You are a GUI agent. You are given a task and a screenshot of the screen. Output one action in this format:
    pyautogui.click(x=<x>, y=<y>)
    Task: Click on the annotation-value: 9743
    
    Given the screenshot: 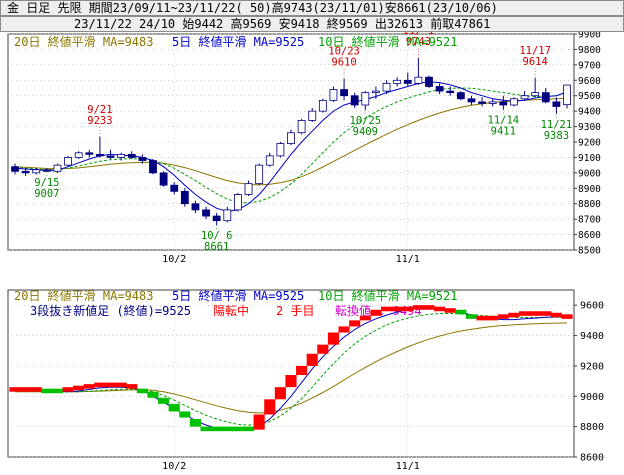 What is the action you would take?
    pyautogui.click(x=418, y=42)
    